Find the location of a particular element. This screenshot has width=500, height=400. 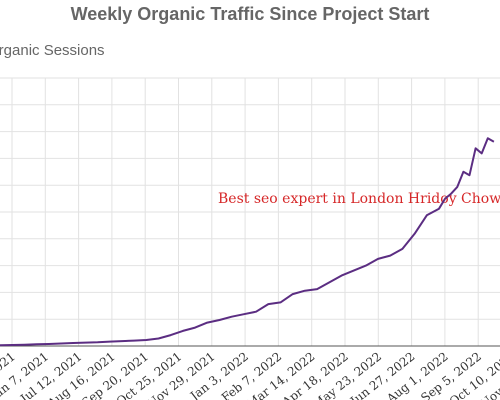

y-axis-label: Organic Sessions is located at coordinates (52, 50).